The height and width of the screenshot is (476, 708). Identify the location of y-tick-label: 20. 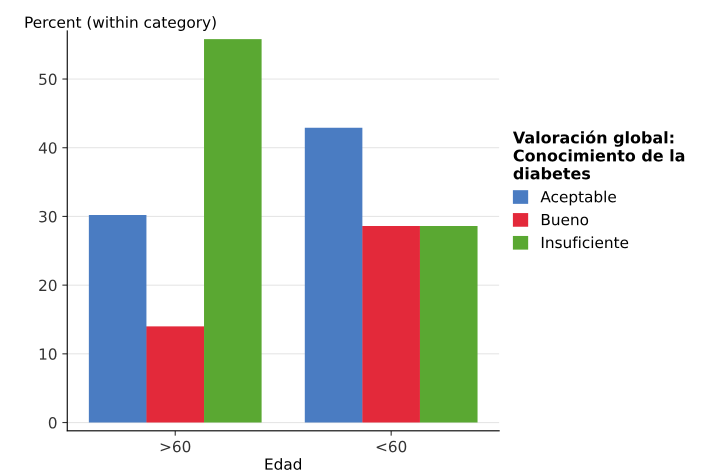
(48, 286).